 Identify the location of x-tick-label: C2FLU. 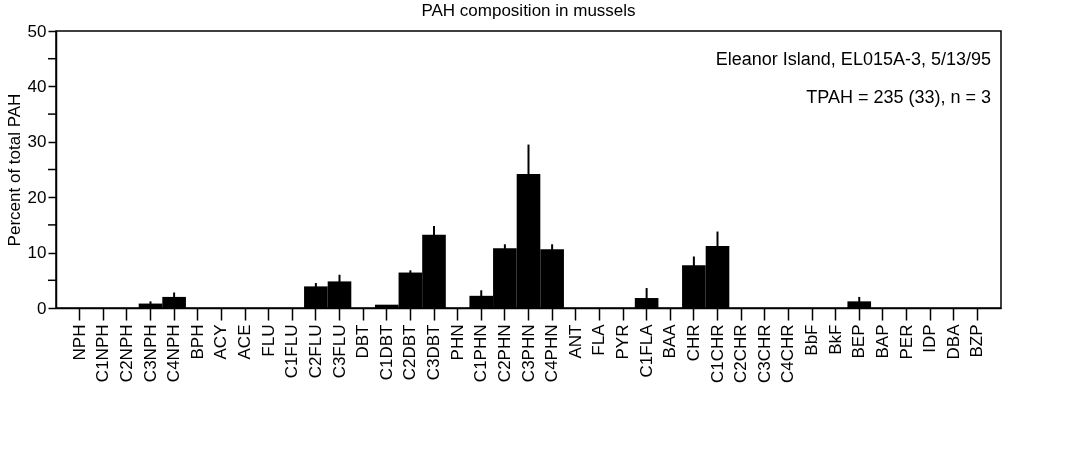
(315, 351).